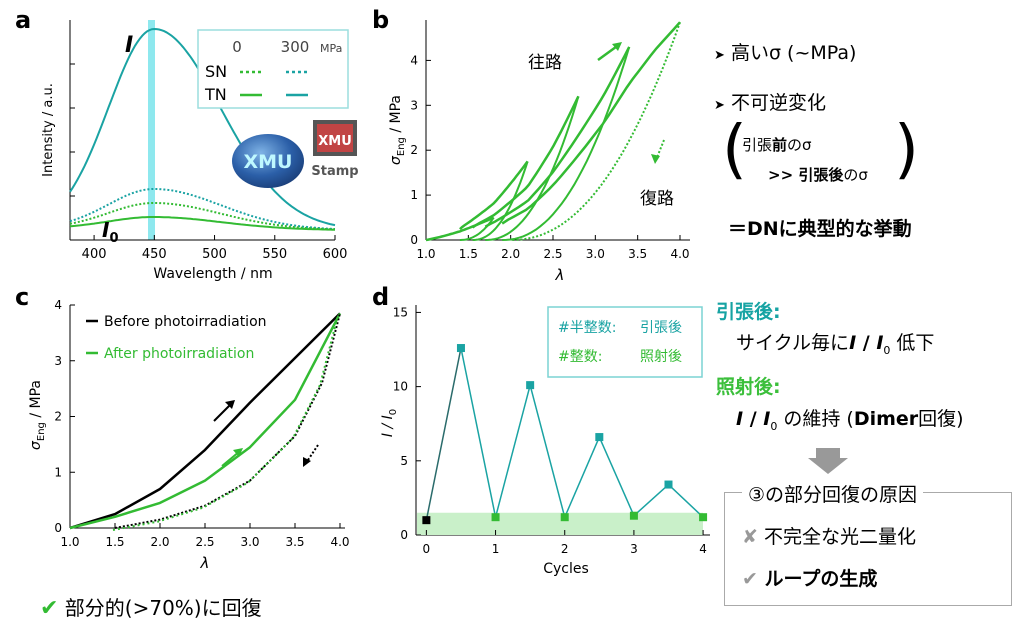 This screenshot has width=1024, height=635. I want to click on legend-row-sn: SN, so click(216, 71).